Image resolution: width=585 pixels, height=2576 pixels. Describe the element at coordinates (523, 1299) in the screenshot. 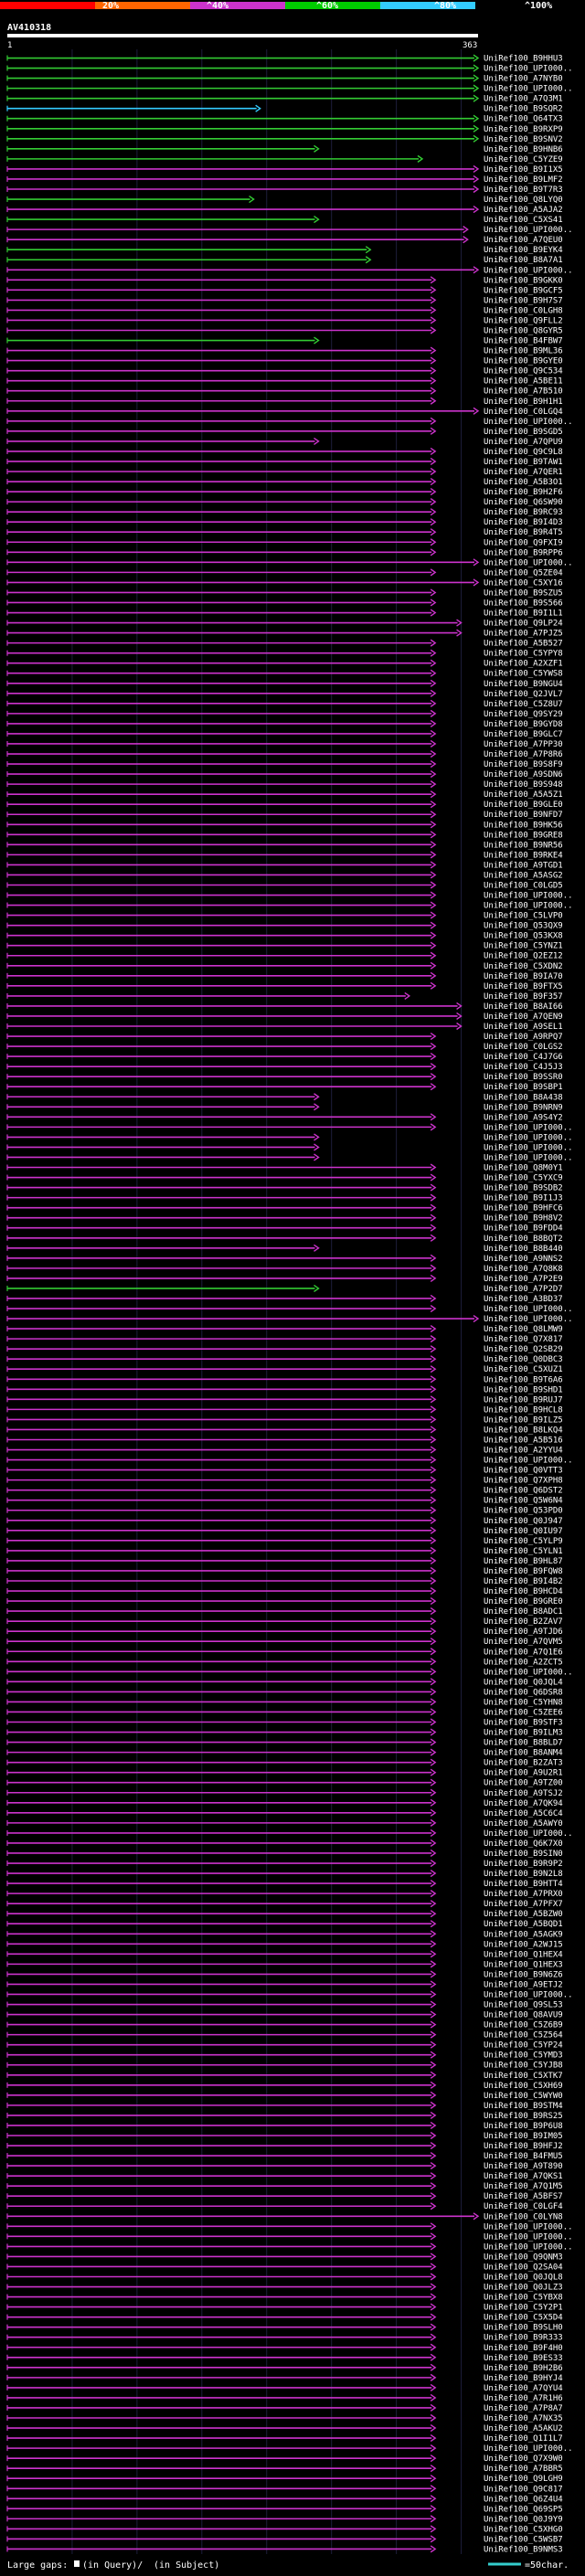

I see `hit-label: UniRef100_A3BD37` at that location.